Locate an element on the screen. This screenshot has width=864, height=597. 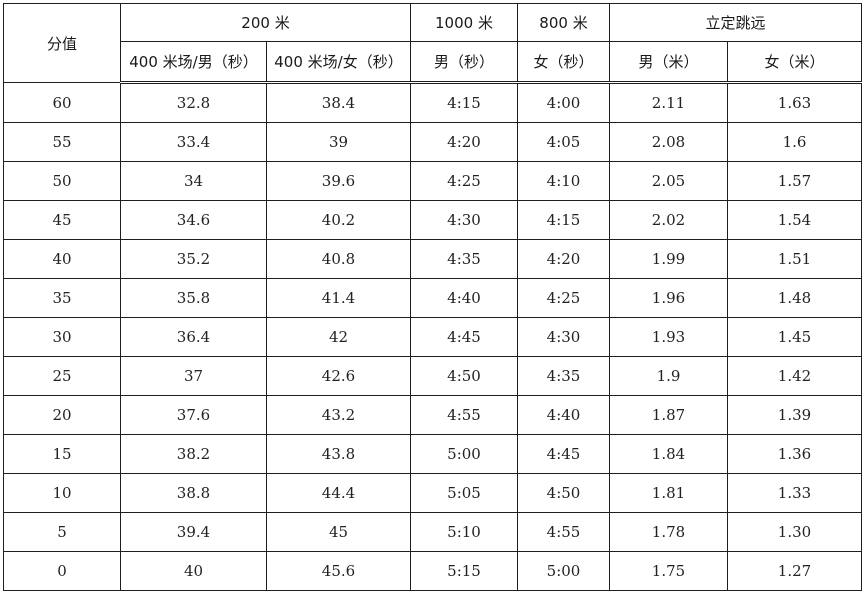
score-cell: 50 is located at coordinates (62, 181).